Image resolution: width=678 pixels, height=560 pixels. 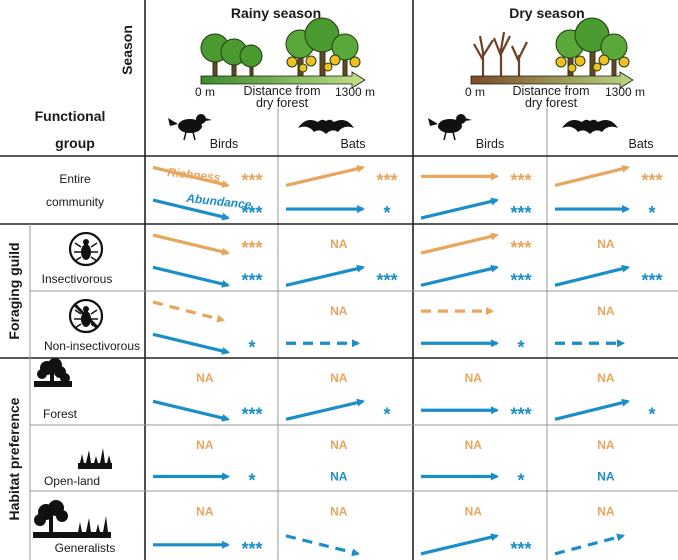 I want to click on bare-tree-icon, so click(x=500, y=54).